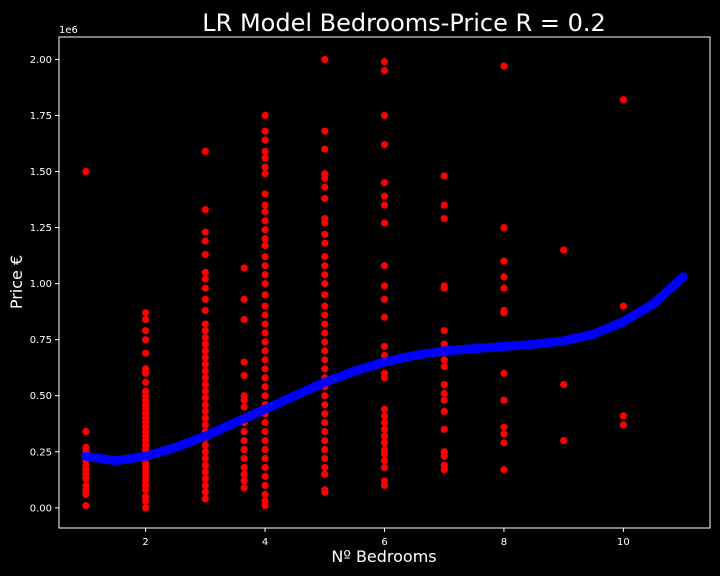  I want to click on y-tick-label: 1.25, so click(41, 228).